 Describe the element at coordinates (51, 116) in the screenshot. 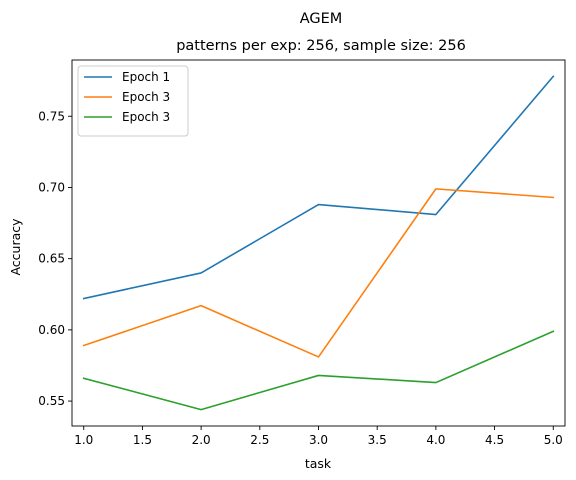

I see `y-tick-label-5: 0.75` at that location.